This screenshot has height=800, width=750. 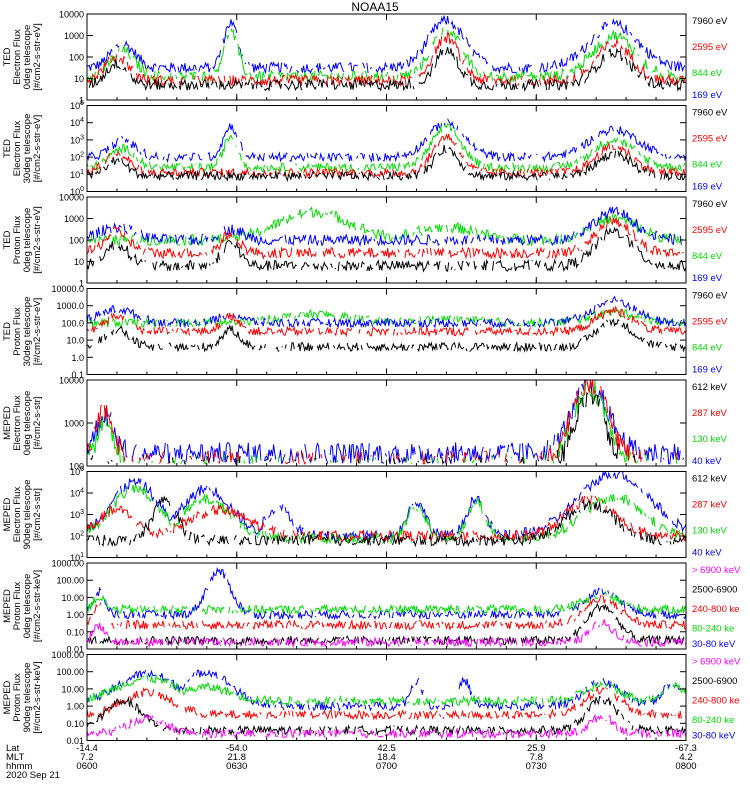 What do you see at coordinates (75, 632) in the screenshot?
I see `y-tick-label: 0.10` at bounding box center [75, 632].